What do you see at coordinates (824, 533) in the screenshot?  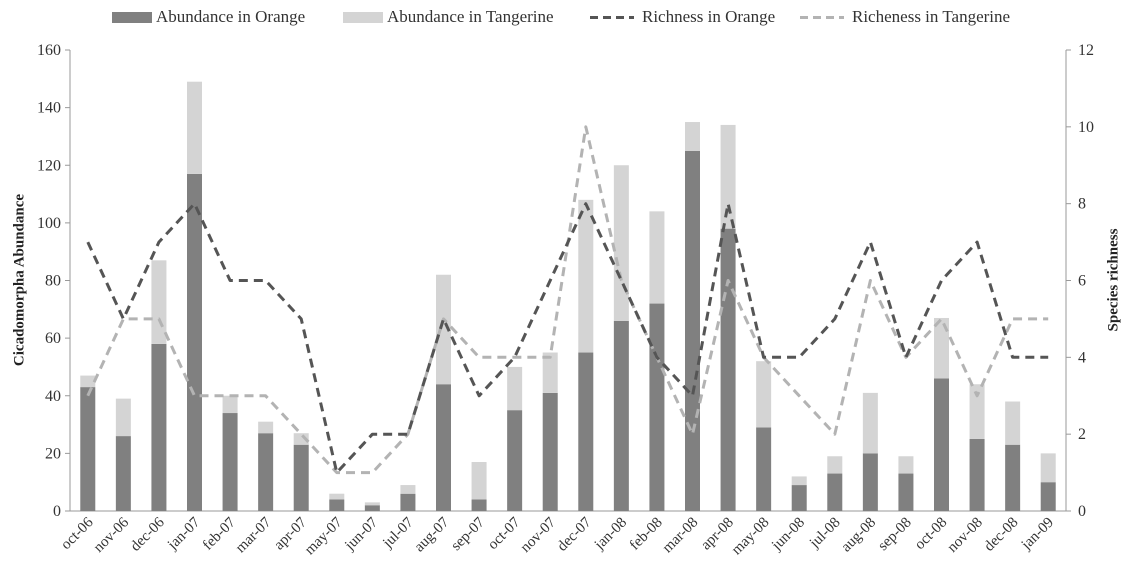 I see `x-tick-label: jul-08` at bounding box center [824, 533].